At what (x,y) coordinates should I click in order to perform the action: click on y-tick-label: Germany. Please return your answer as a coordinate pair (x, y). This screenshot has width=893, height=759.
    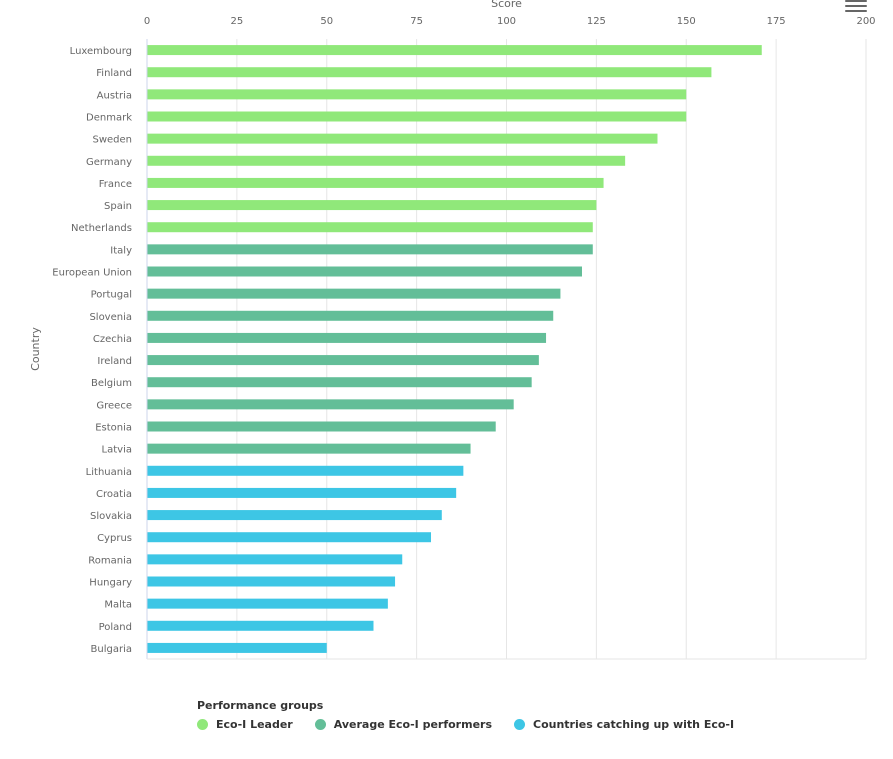
    Looking at the image, I should click on (109, 162).